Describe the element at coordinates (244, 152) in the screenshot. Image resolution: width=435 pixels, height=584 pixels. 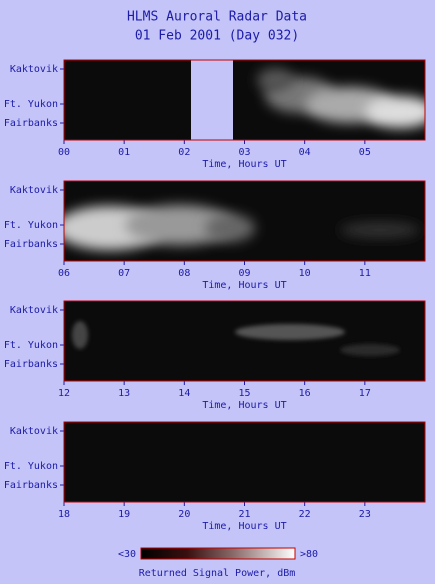
I see `x-tick-label: 03` at that location.